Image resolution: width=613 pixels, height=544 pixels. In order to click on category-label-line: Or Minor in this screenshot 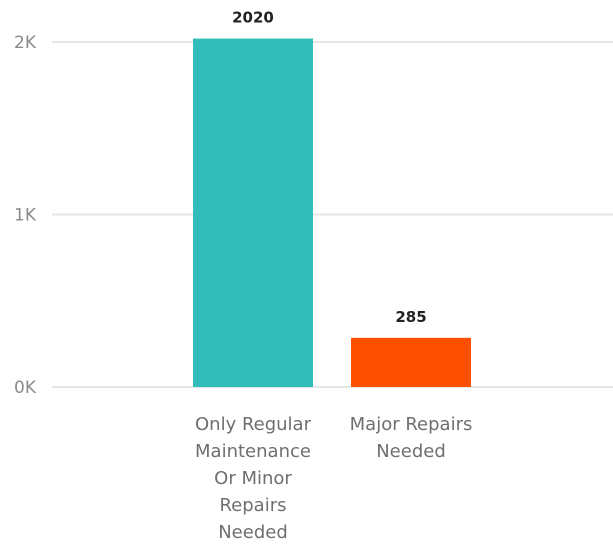, I will do `click(253, 478)`.